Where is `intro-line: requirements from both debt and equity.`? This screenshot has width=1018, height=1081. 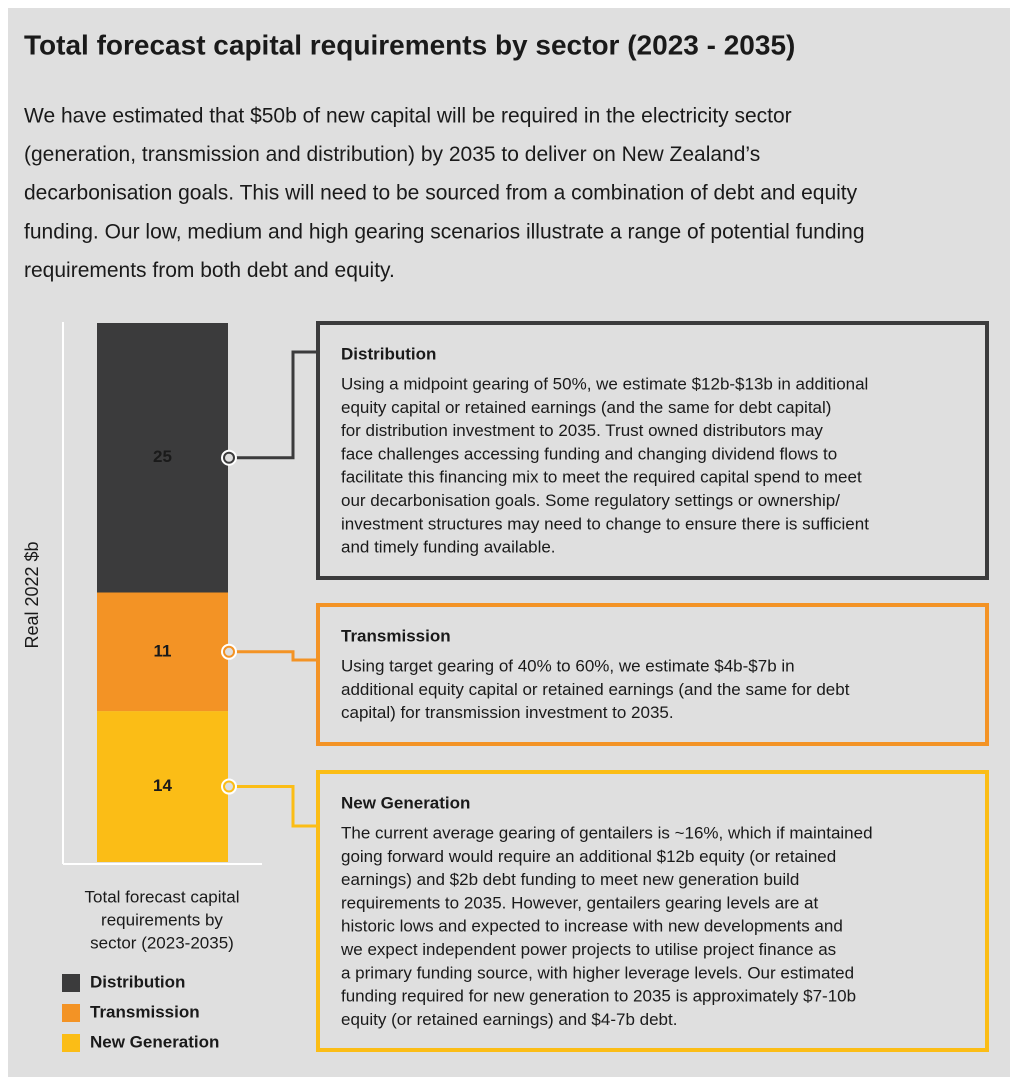
intro-line: requirements from both debt and equity. is located at coordinates (209, 270).